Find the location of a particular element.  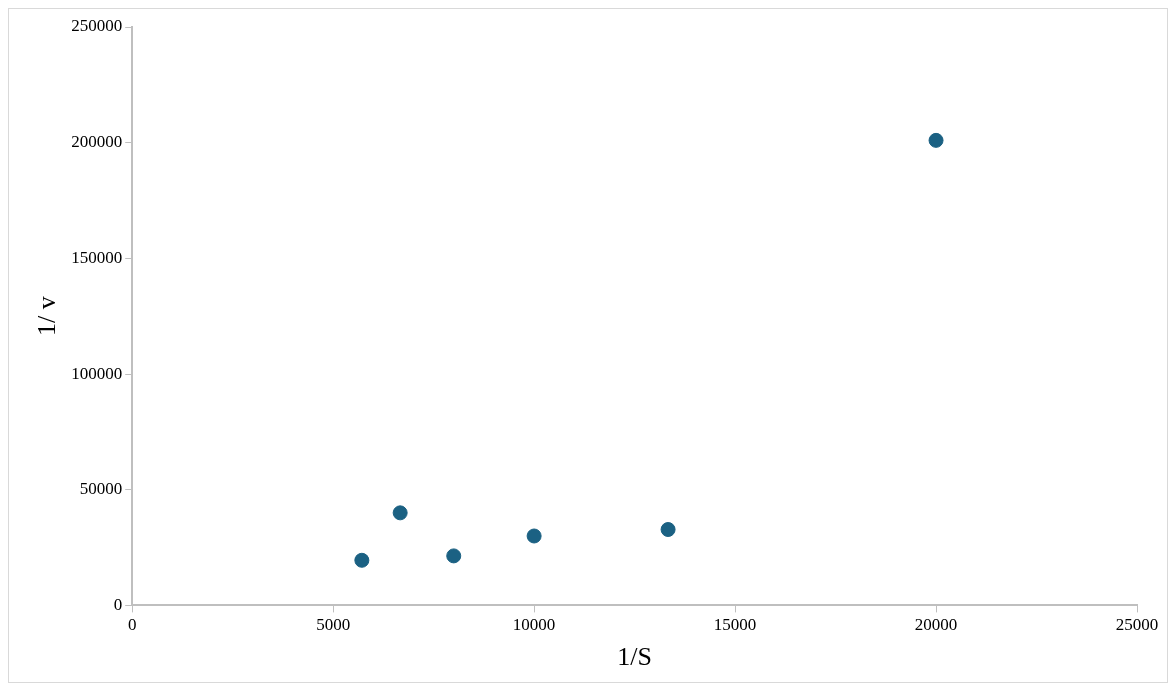

x-tick-label: 5000 is located at coordinates (333, 625).